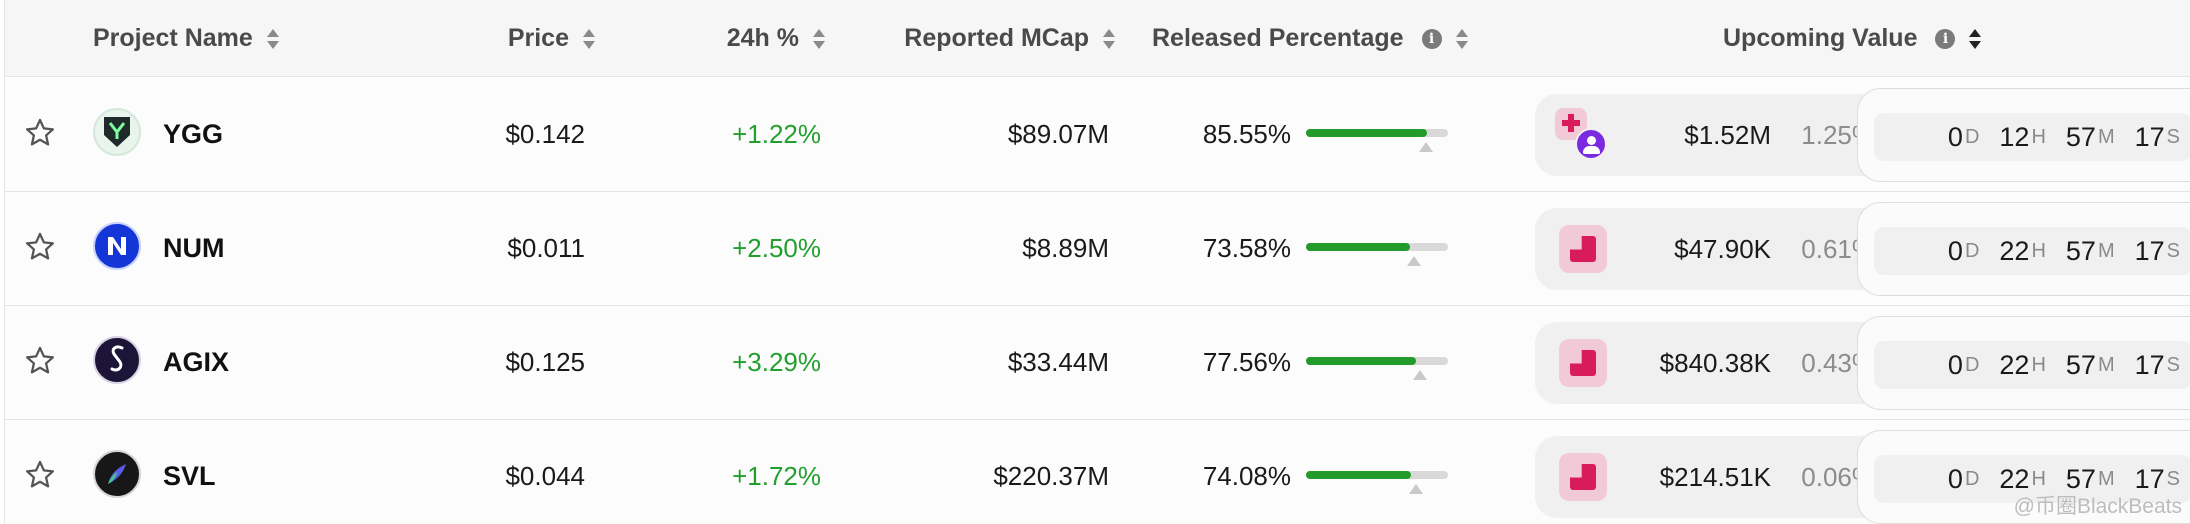 The image size is (2190, 524). What do you see at coordinates (117, 474) in the screenshot?
I see `svl-logo-icon` at bounding box center [117, 474].